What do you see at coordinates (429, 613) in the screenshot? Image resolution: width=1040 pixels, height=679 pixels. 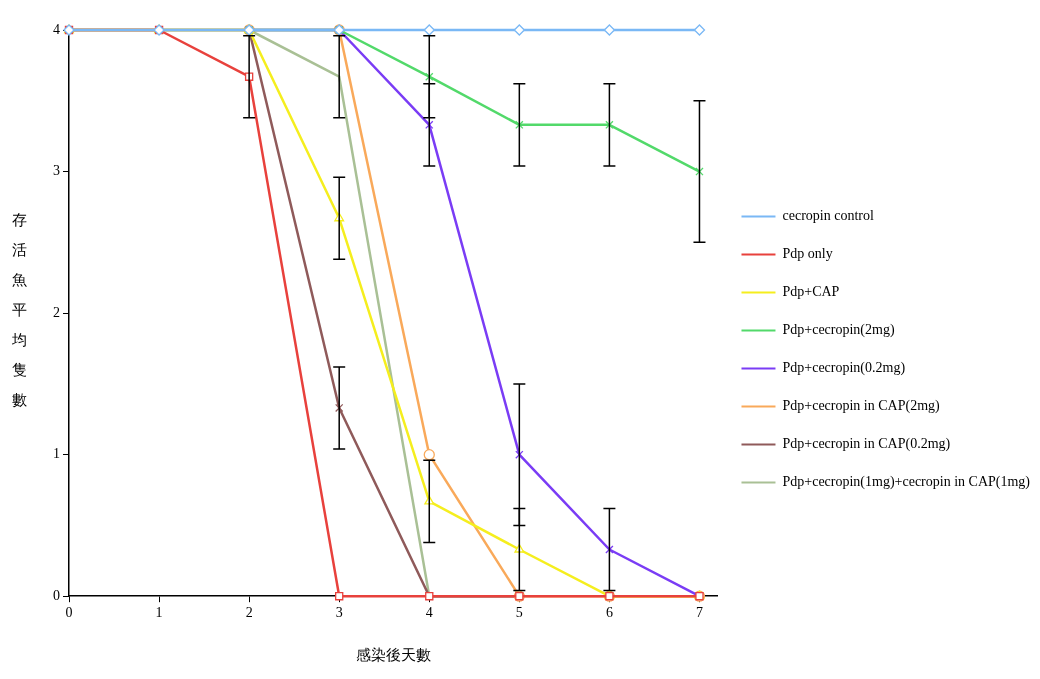 I see `x-tick-label: 4` at bounding box center [429, 613].